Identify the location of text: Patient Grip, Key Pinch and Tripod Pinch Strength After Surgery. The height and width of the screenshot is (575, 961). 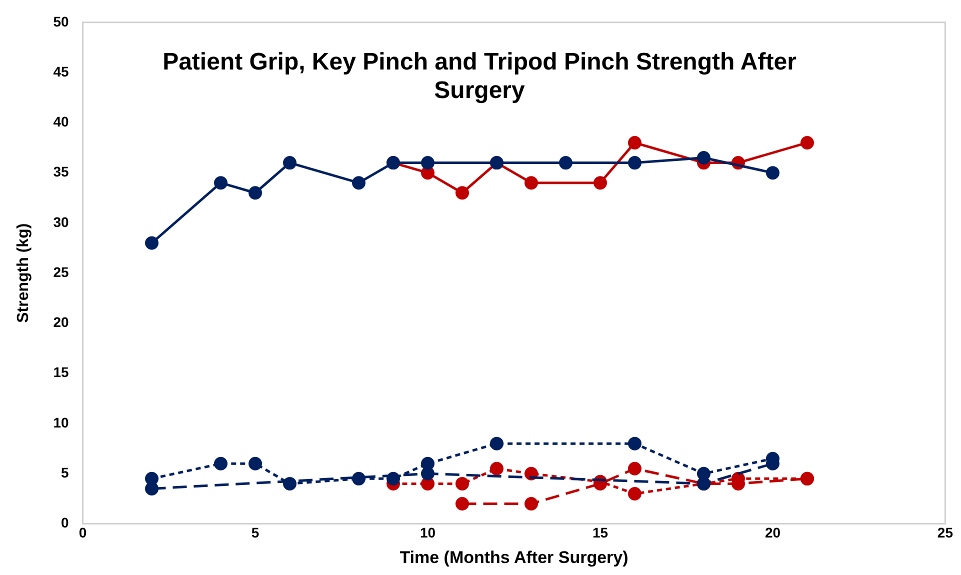
(479, 76).